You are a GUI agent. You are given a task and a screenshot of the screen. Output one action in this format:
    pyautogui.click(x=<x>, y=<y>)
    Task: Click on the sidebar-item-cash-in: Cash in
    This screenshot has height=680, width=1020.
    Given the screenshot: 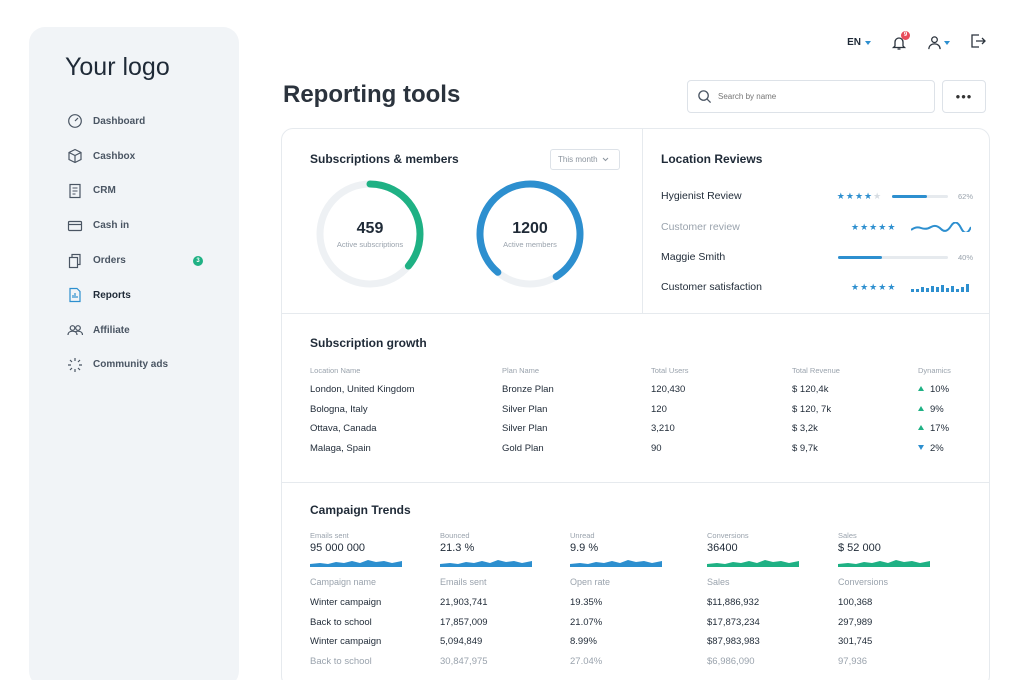 What is the action you would take?
    pyautogui.click(x=142, y=225)
    